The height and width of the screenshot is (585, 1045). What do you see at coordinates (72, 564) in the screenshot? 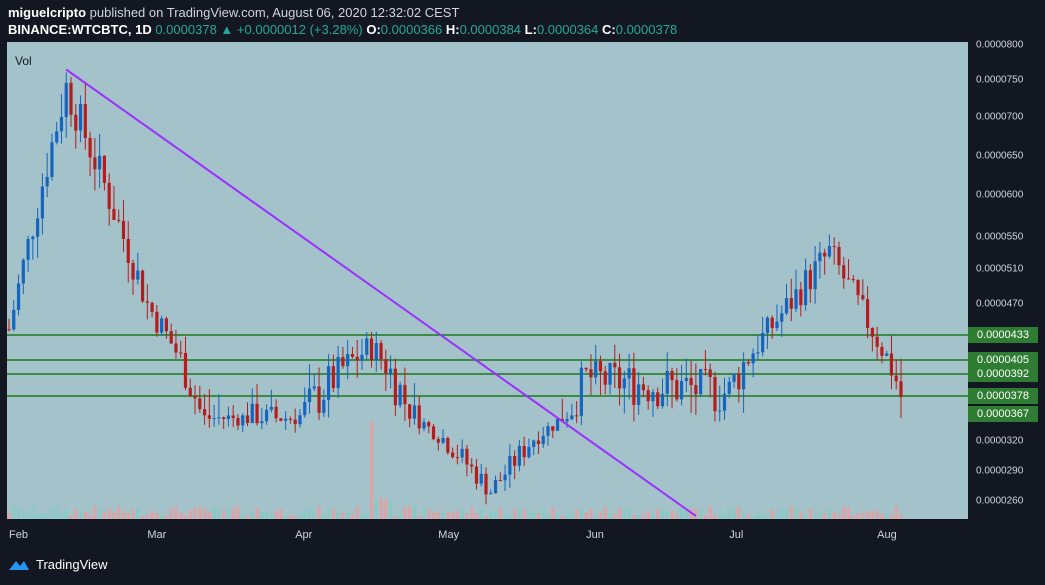
I see `brand-name: TradingView` at bounding box center [72, 564].